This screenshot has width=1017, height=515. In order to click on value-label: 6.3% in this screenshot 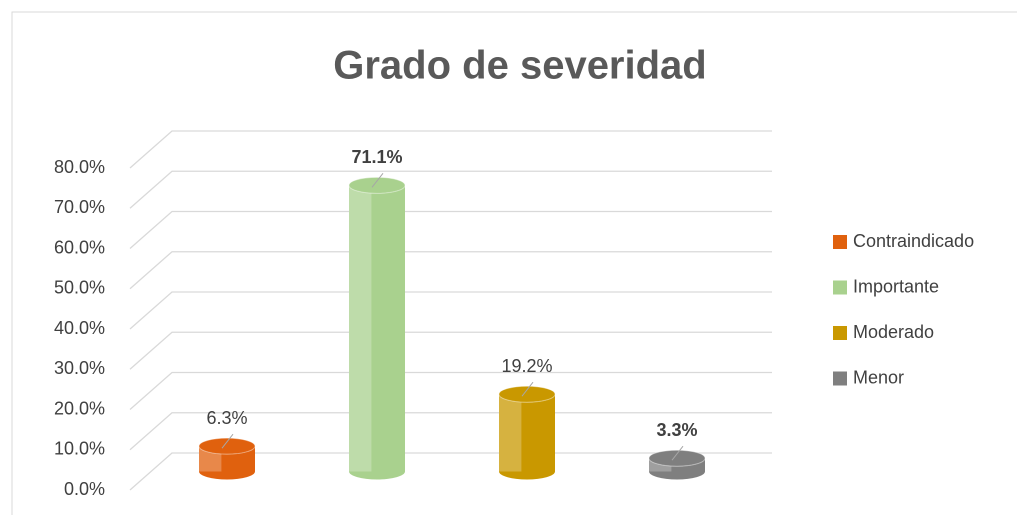, I will do `click(226, 418)`.